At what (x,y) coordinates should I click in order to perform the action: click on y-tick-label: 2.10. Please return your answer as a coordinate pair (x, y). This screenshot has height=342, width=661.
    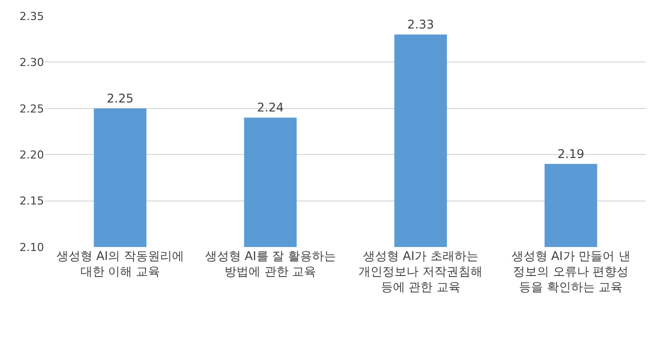
    Looking at the image, I should click on (32, 247).